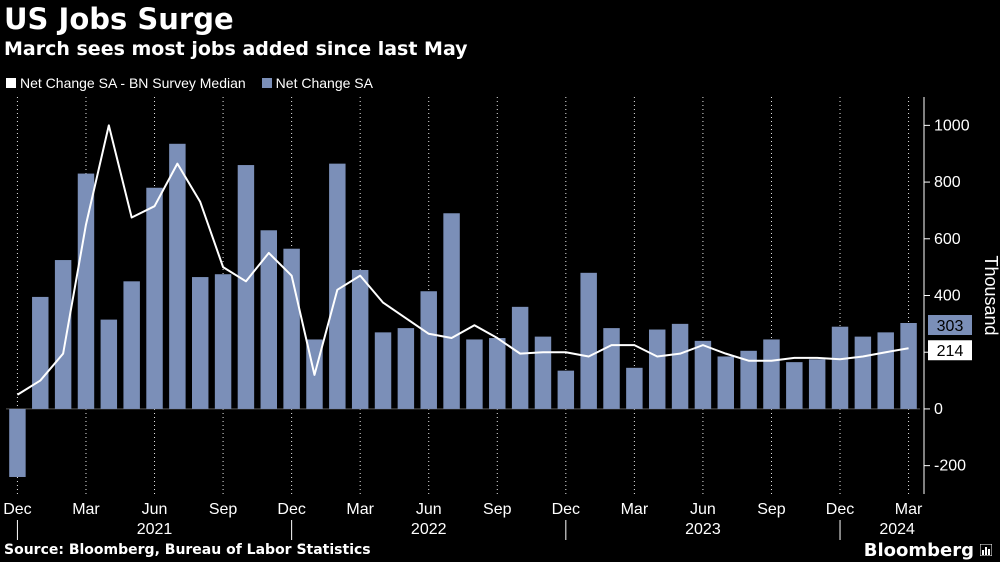  Describe the element at coordinates (155, 509) in the screenshot. I see `x-tick-label-2021-06: Jun` at that location.